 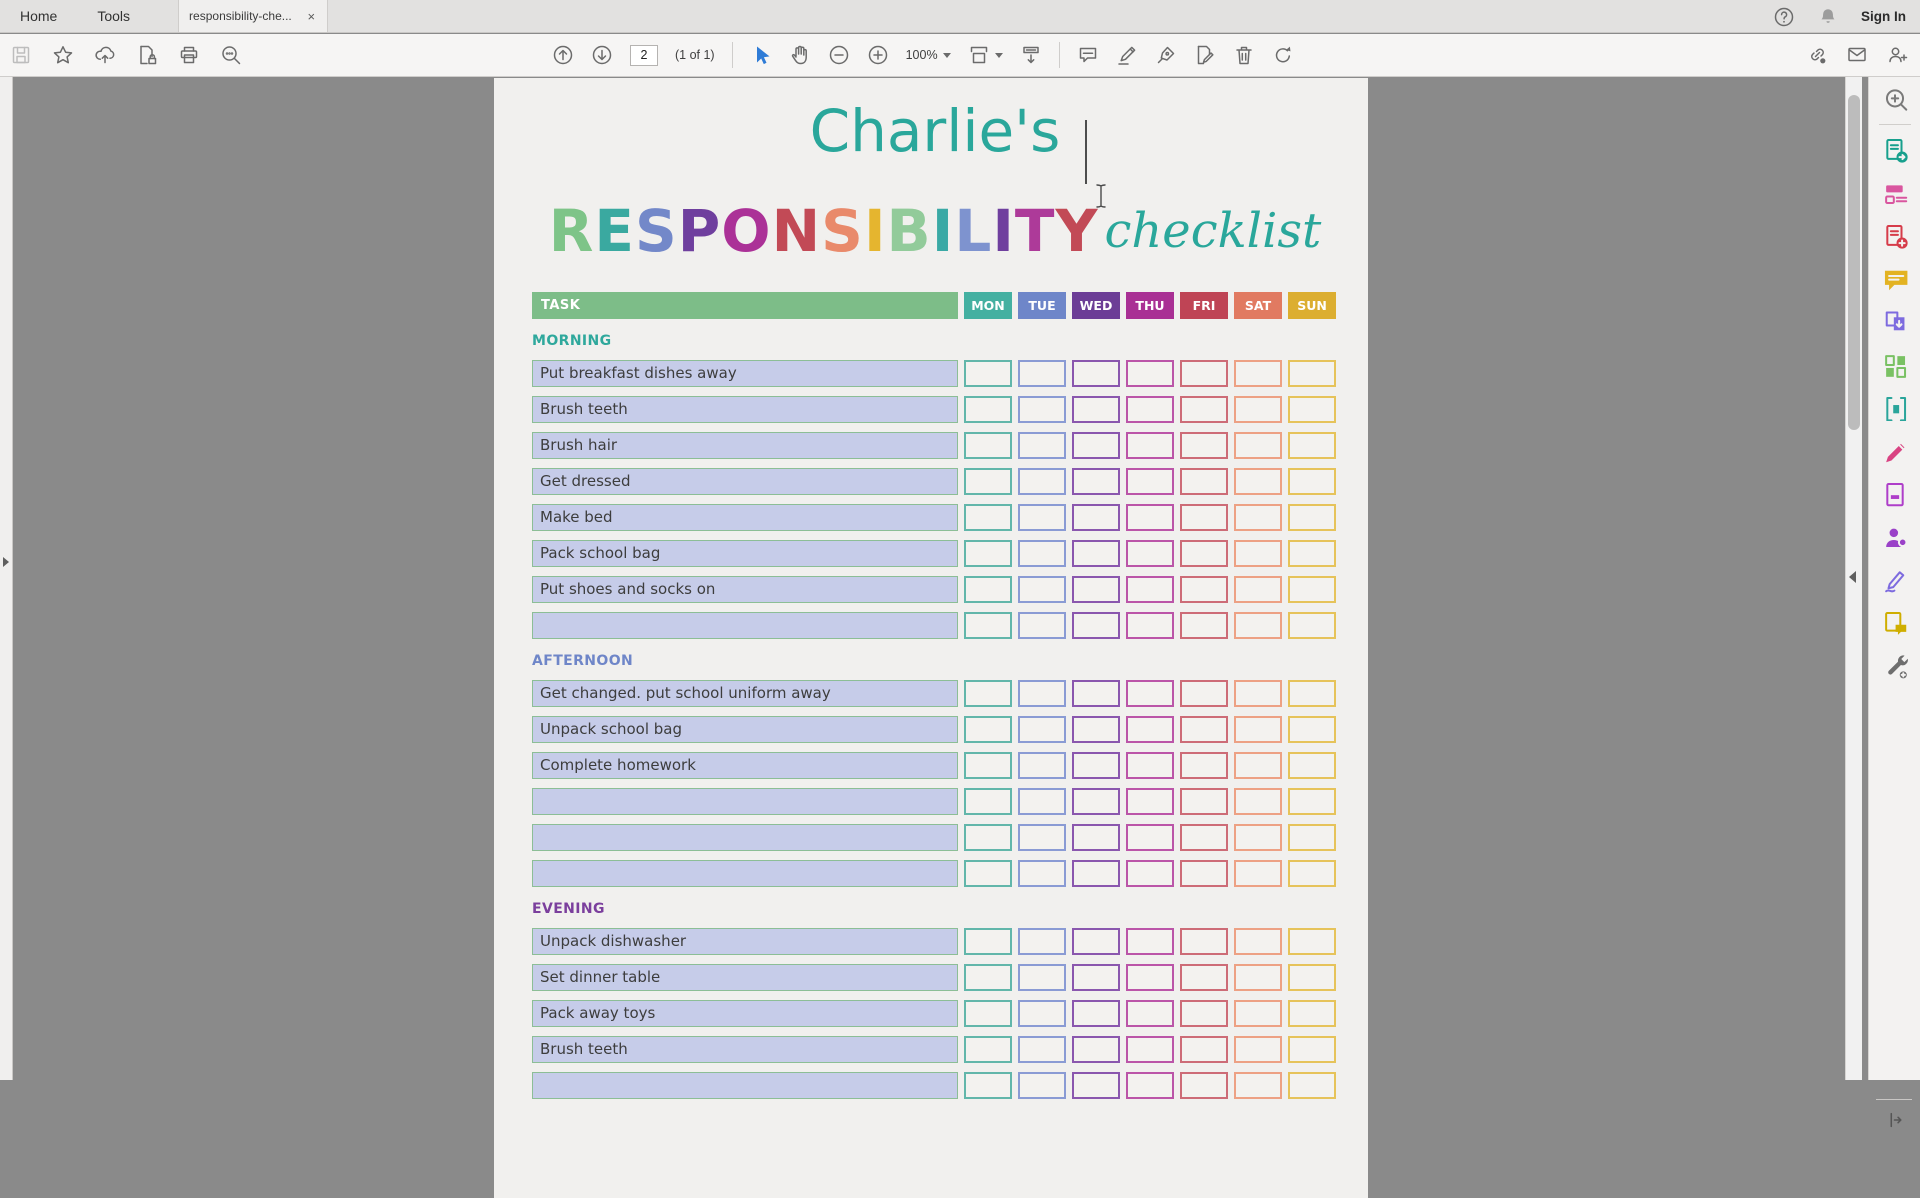 What do you see at coordinates (745, 977) in the screenshot?
I see `task-text-field: Set dinner table` at bounding box center [745, 977].